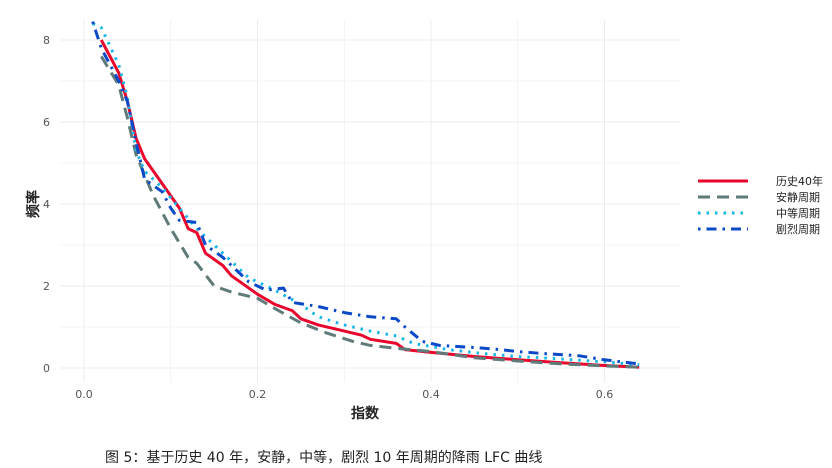 The width and height of the screenshot is (832, 468). I want to click on x-tick-label: 0.6, so click(605, 394).